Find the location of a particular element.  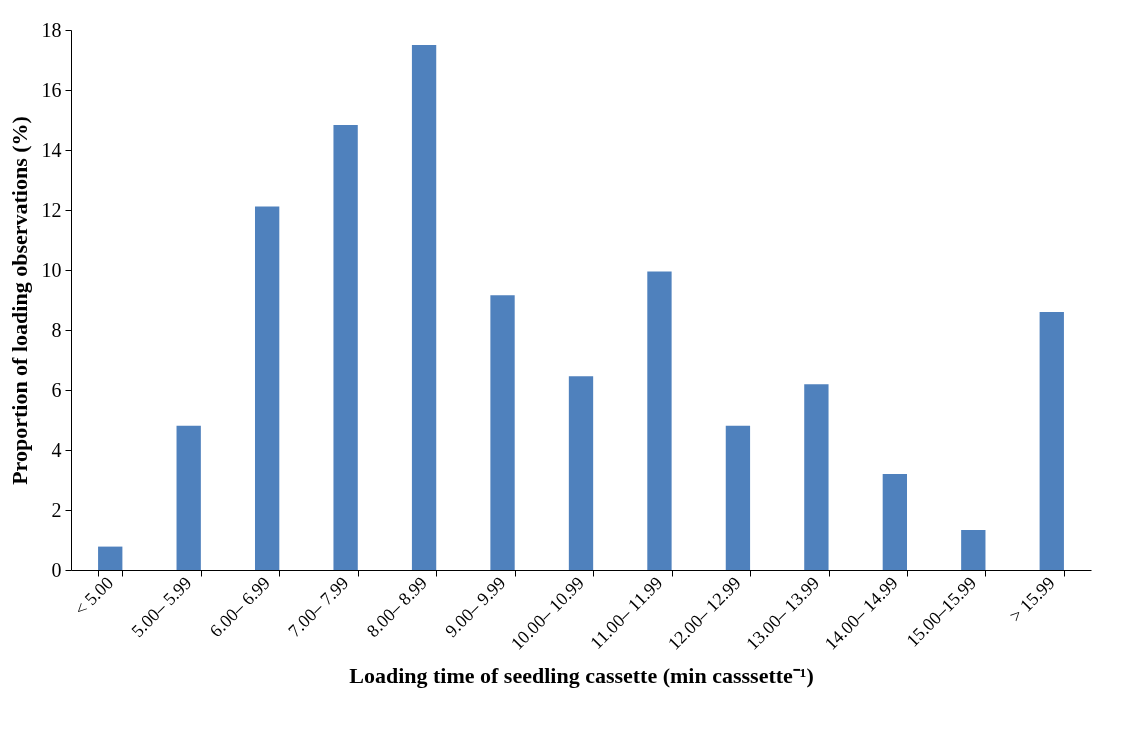

x-tick-label: < 5.00 is located at coordinates (94, 596).